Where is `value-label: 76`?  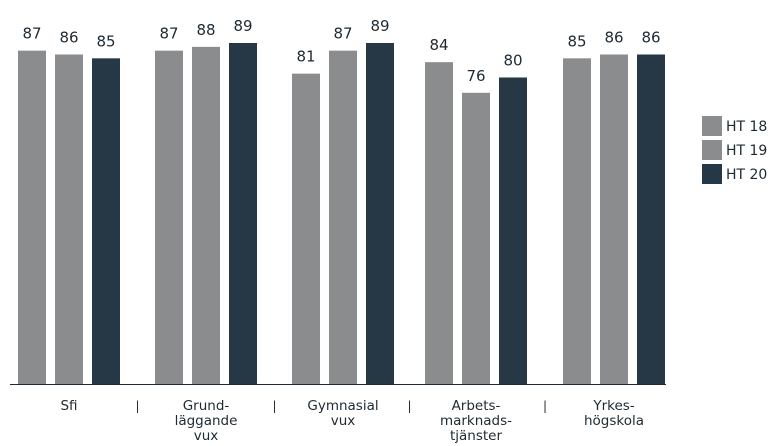 value-label: 76 is located at coordinates (475, 76).